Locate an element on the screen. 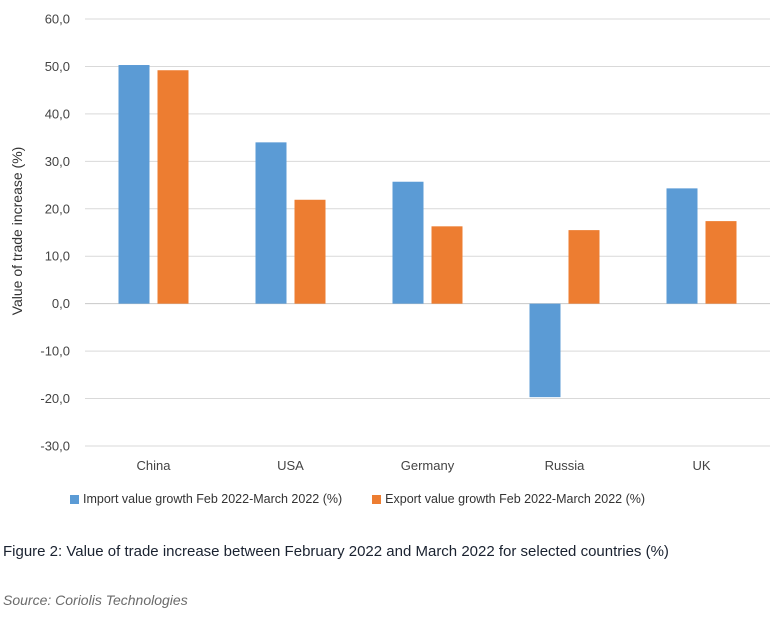 The width and height of the screenshot is (773, 619). bar-import-china is located at coordinates (134, 184).